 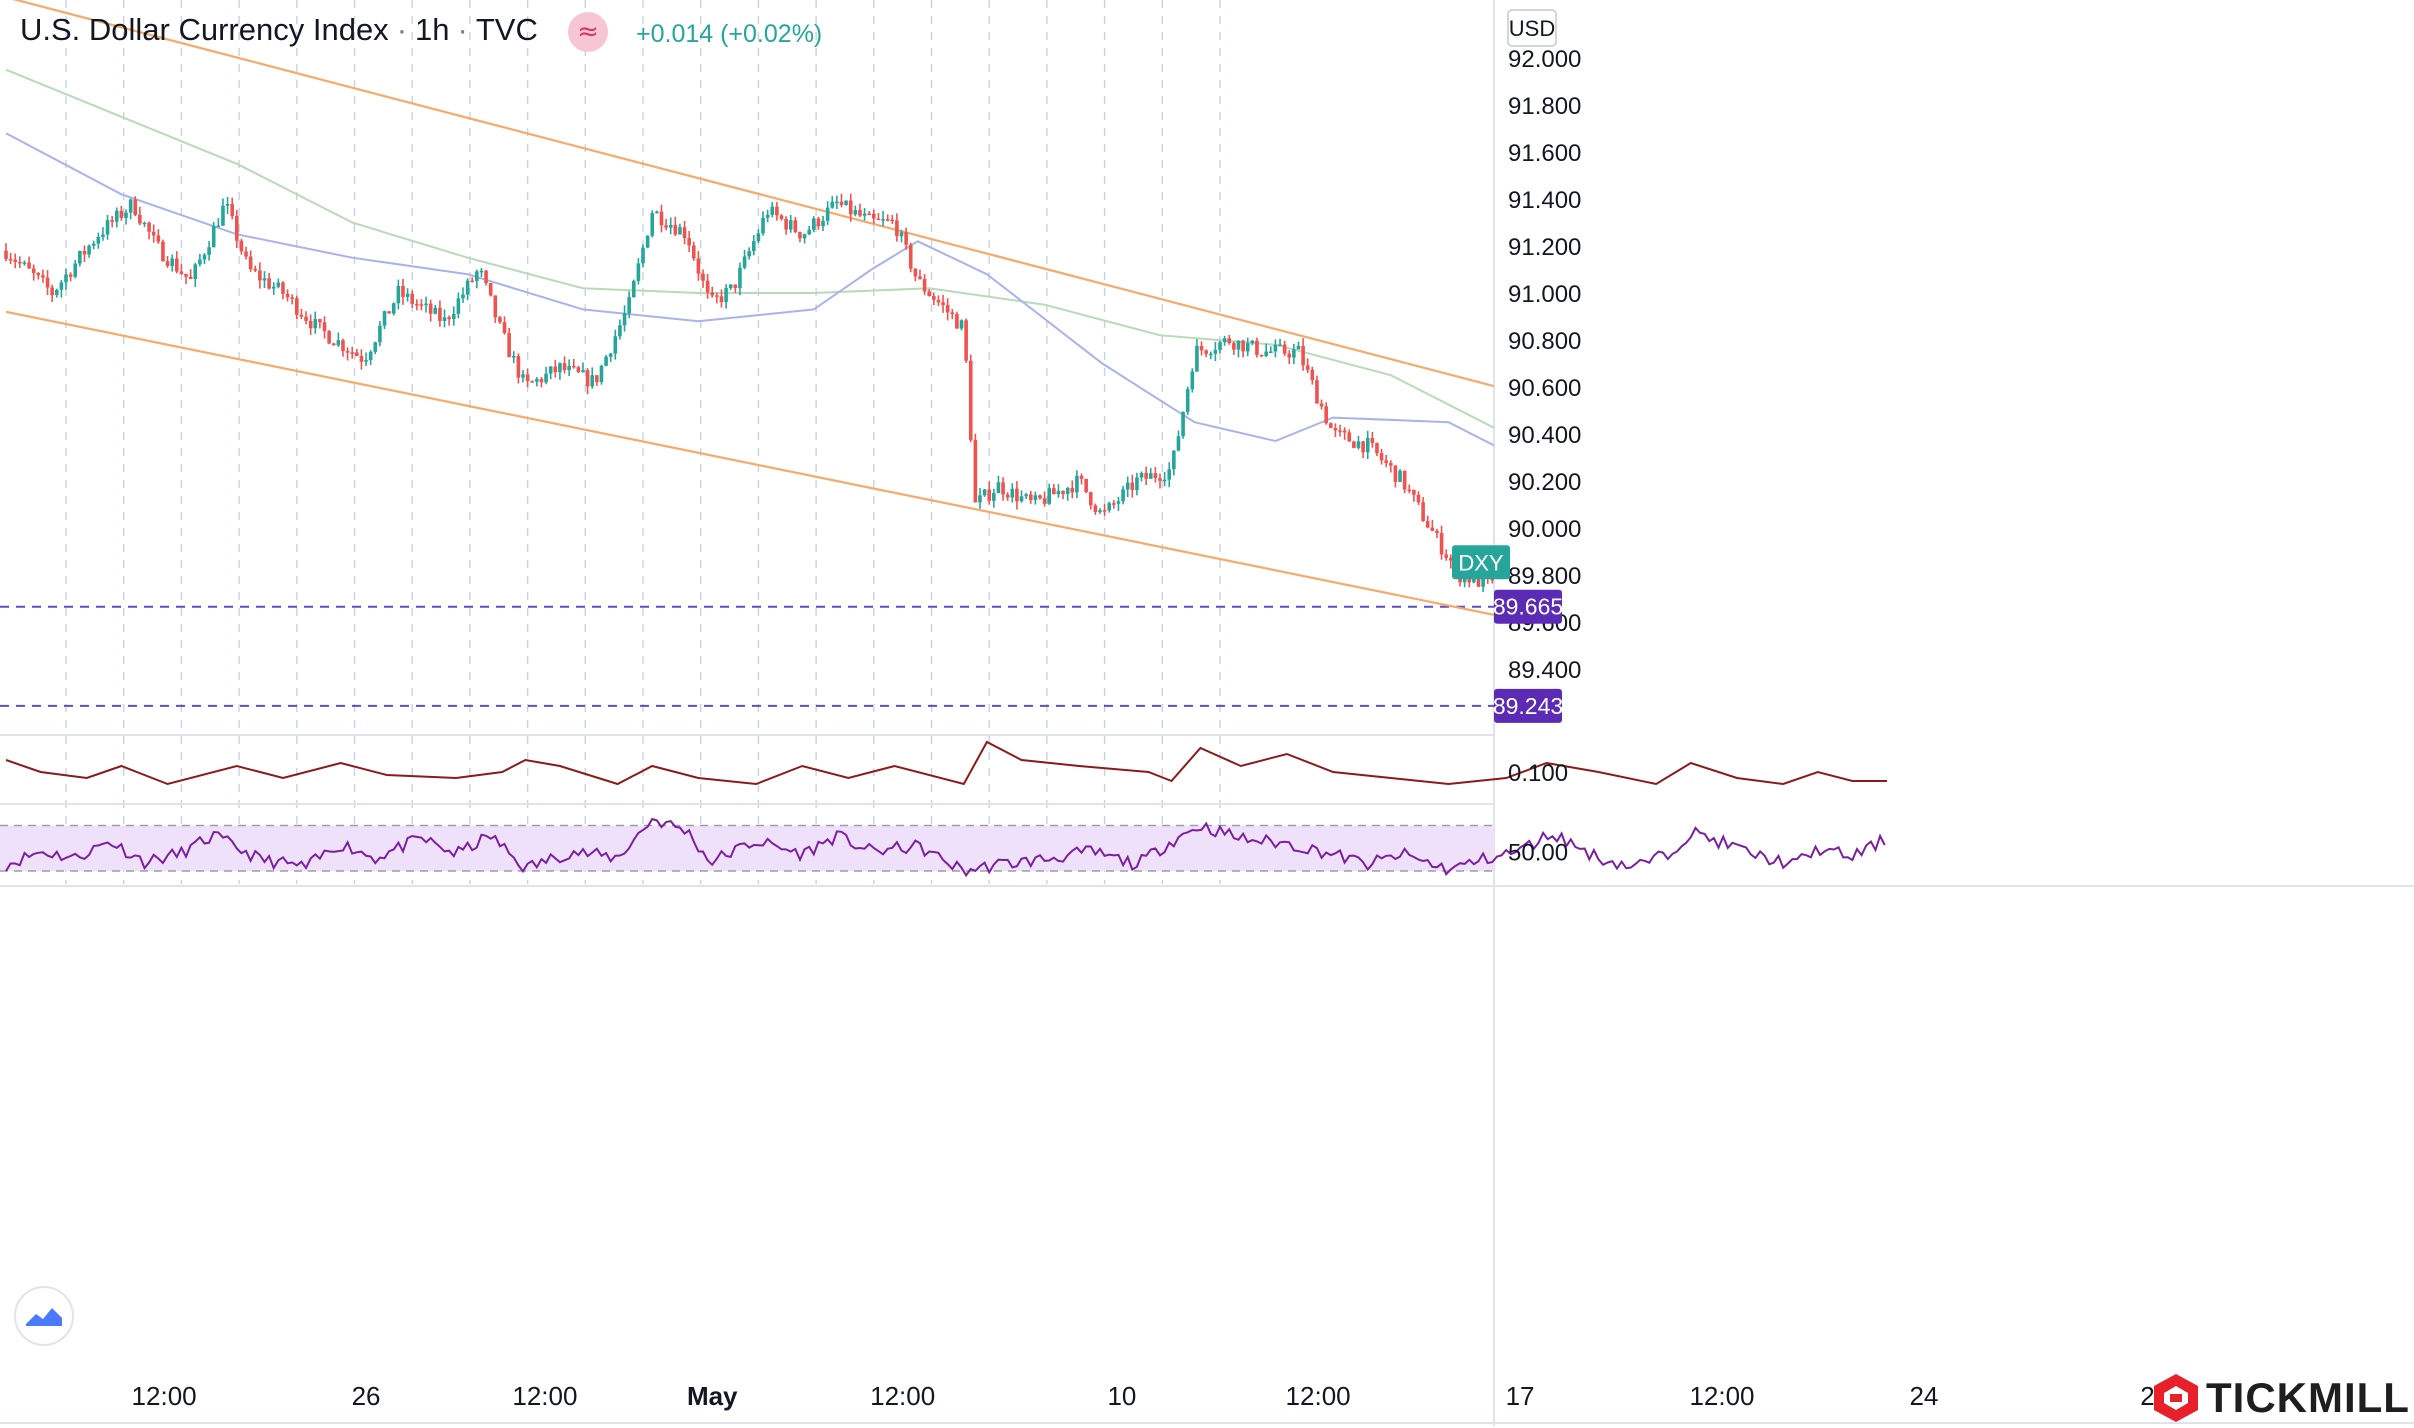 I want to click on interval-label: 1h, so click(x=432, y=29).